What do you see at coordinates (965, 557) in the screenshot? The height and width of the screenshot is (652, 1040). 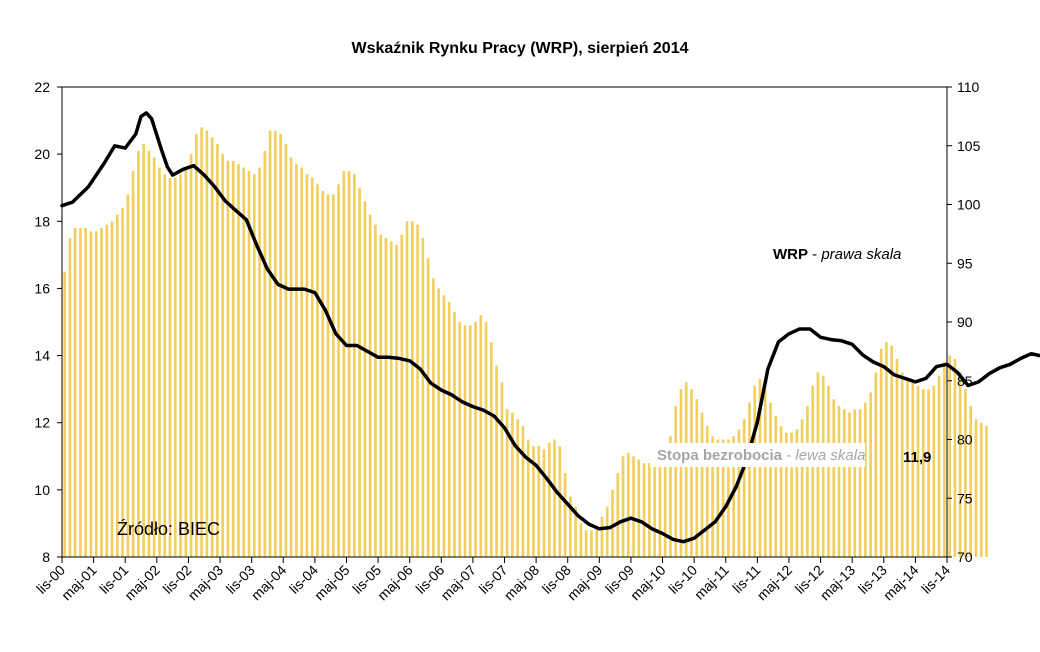 I see `right-tick-label: 70` at bounding box center [965, 557].